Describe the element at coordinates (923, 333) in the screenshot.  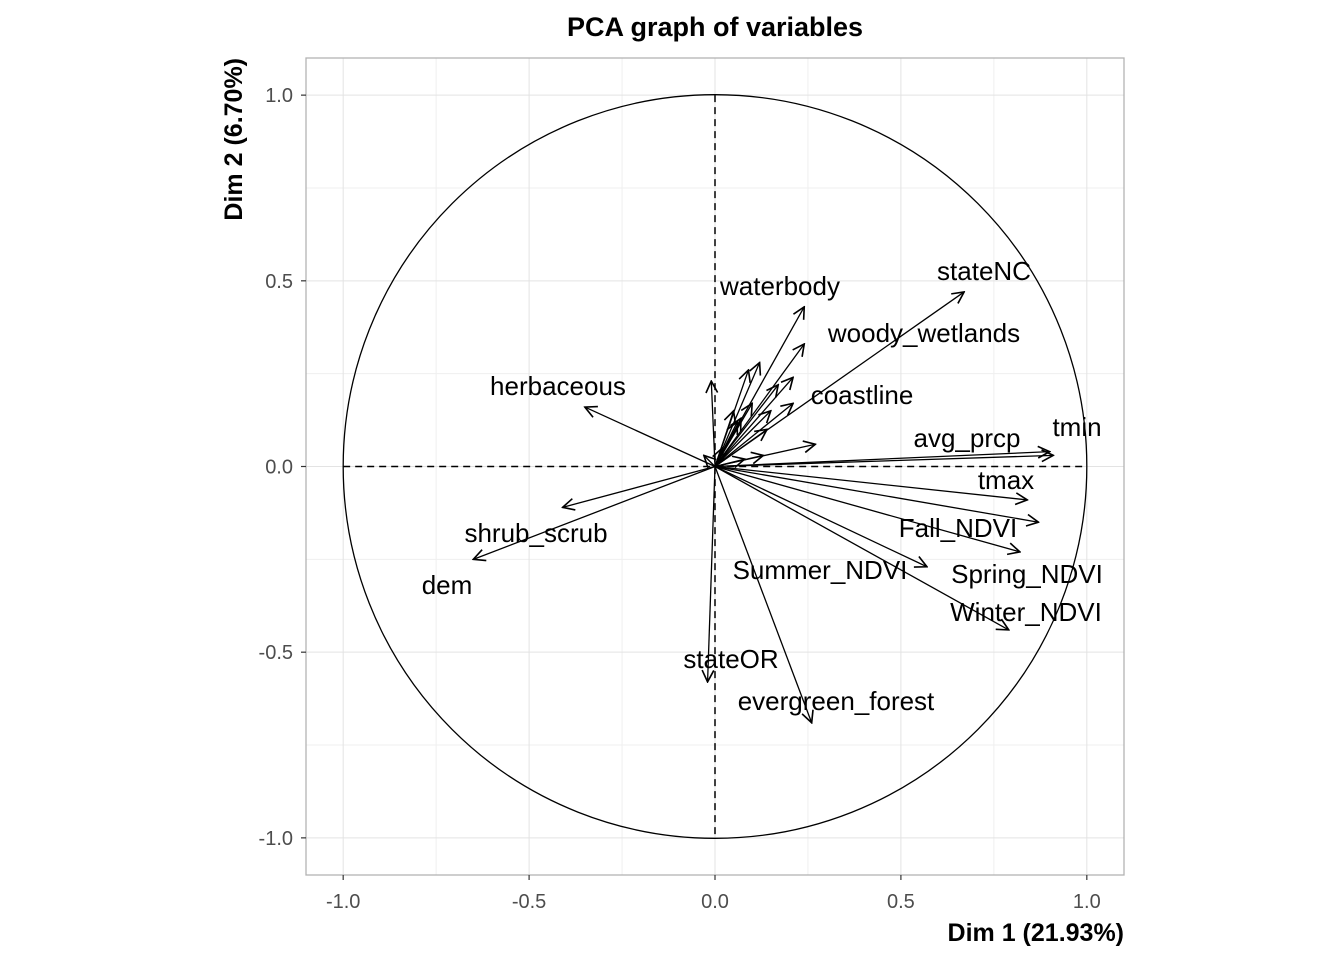
I see `variable-label-woody-wetlands: woody_wetlands` at that location.